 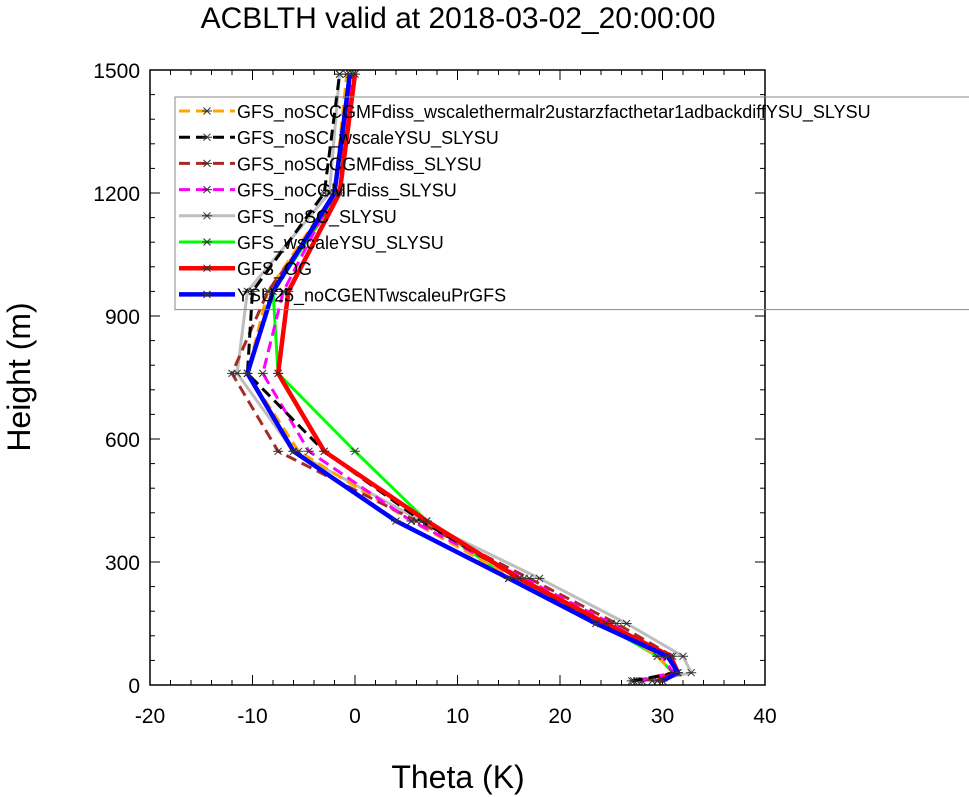 I want to click on x-tick-label: -20, so click(x=150, y=716).